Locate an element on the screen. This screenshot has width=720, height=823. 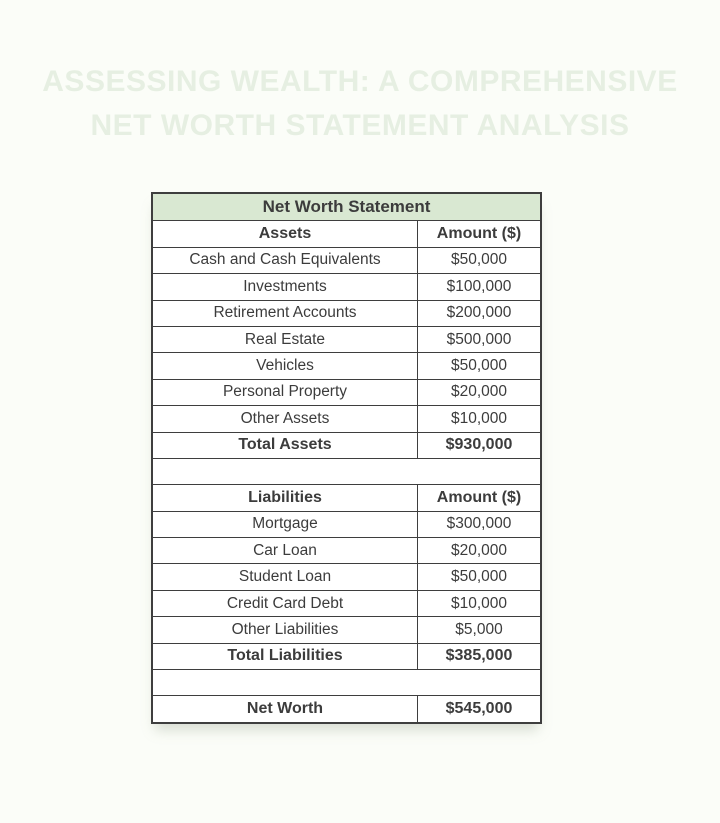
row-label: Mortgage is located at coordinates (285, 524).